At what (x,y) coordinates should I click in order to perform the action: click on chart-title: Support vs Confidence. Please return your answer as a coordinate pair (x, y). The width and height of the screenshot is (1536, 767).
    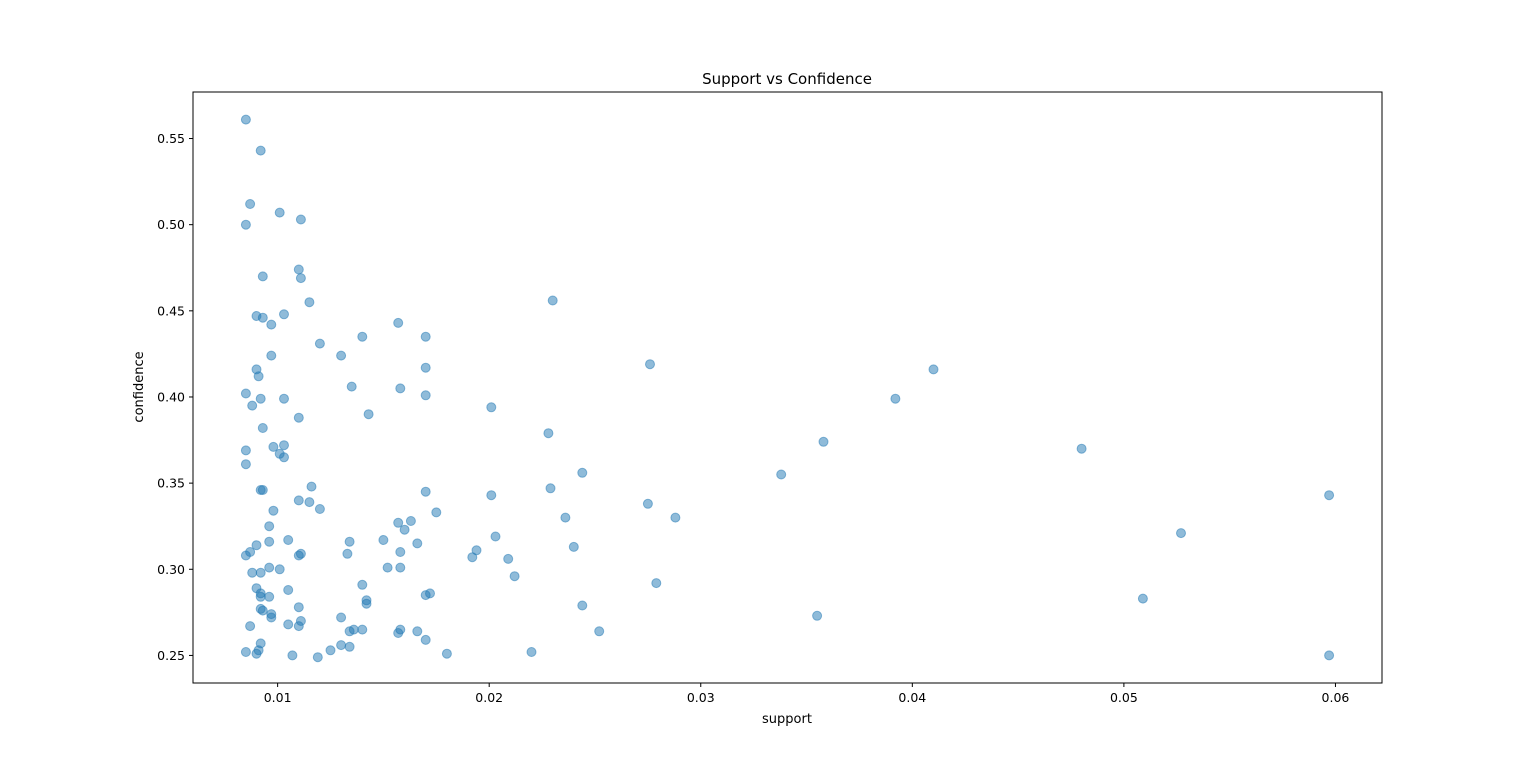
    Looking at the image, I should click on (787, 79).